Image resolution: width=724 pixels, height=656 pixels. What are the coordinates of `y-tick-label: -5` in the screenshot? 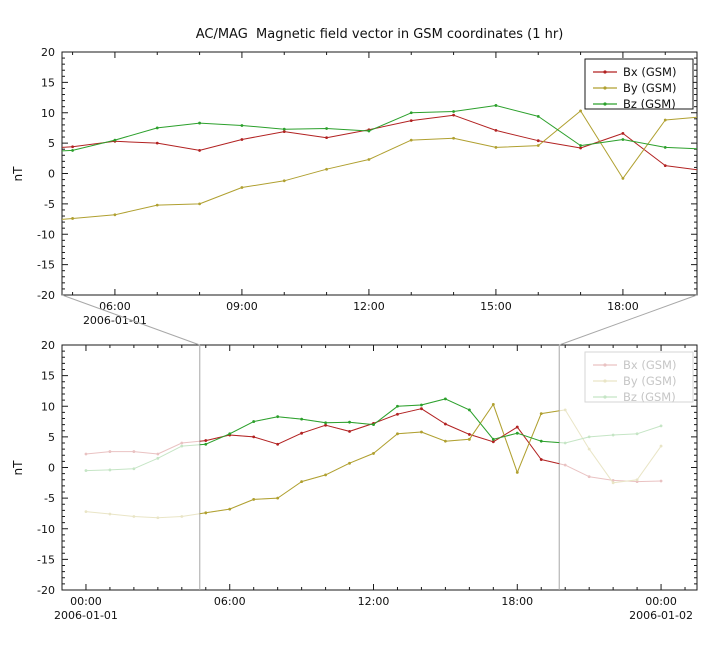 It's located at (49, 204).